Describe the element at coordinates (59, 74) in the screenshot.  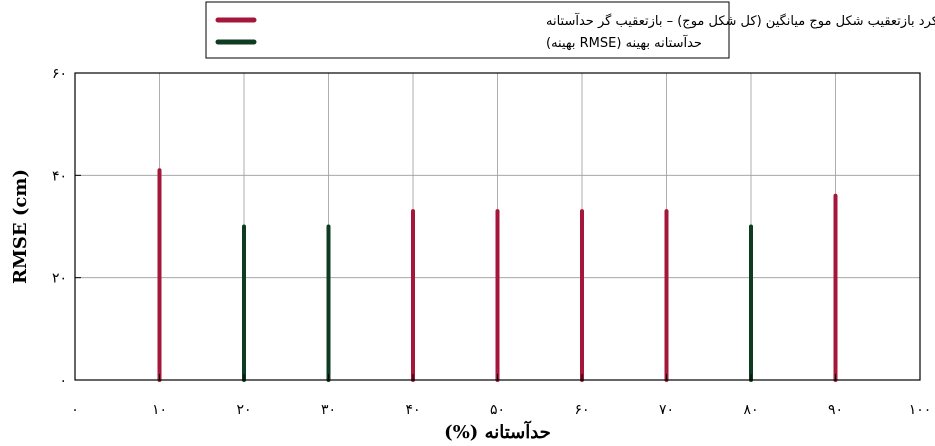
I see `y-tick-label-3: ۶۰` at that location.